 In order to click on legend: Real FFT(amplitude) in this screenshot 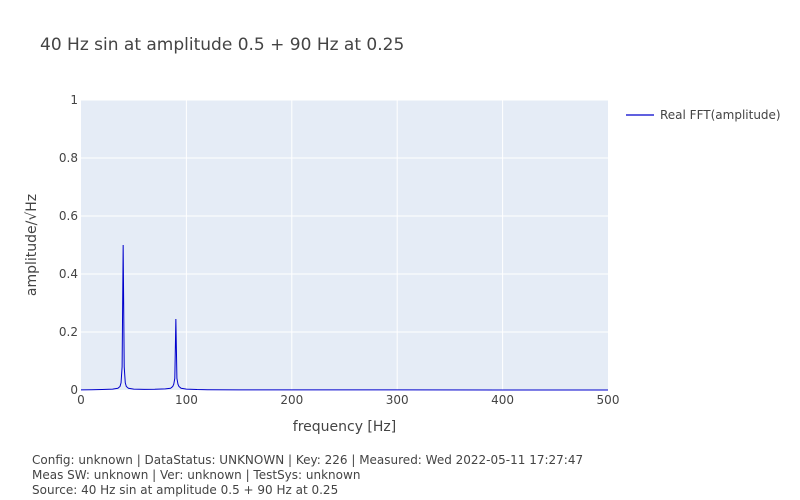, I will do `click(703, 115)`.